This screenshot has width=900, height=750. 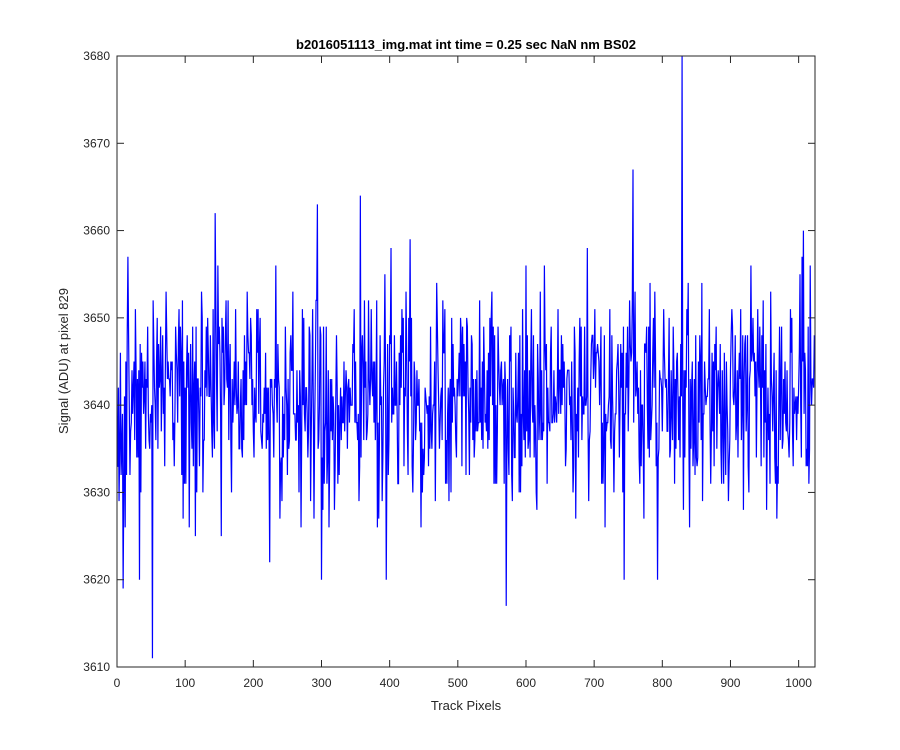 What do you see at coordinates (185, 683) in the screenshot?
I see `x-tick-label: 100` at bounding box center [185, 683].